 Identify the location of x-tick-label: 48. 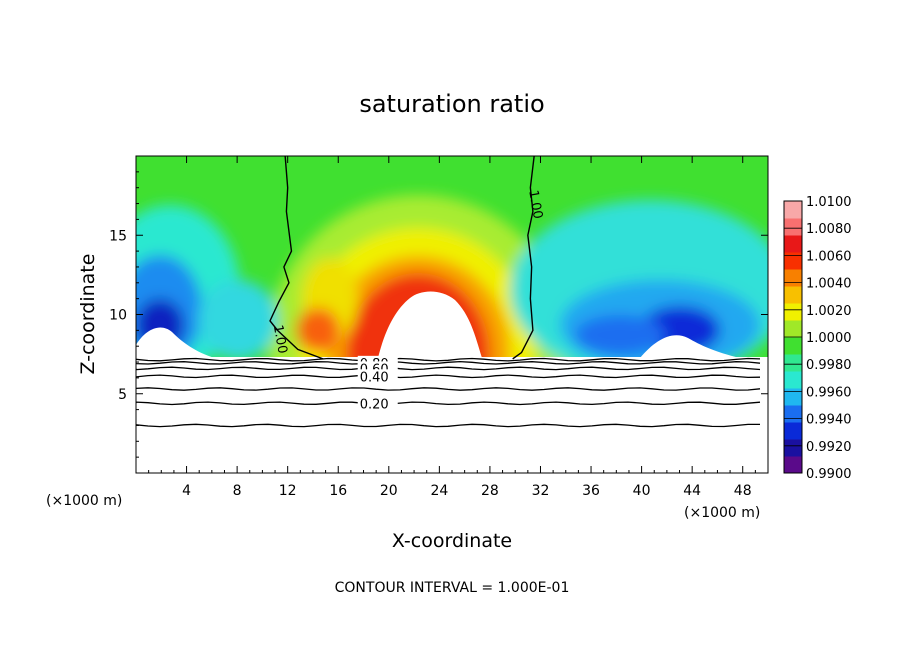
(743, 491).